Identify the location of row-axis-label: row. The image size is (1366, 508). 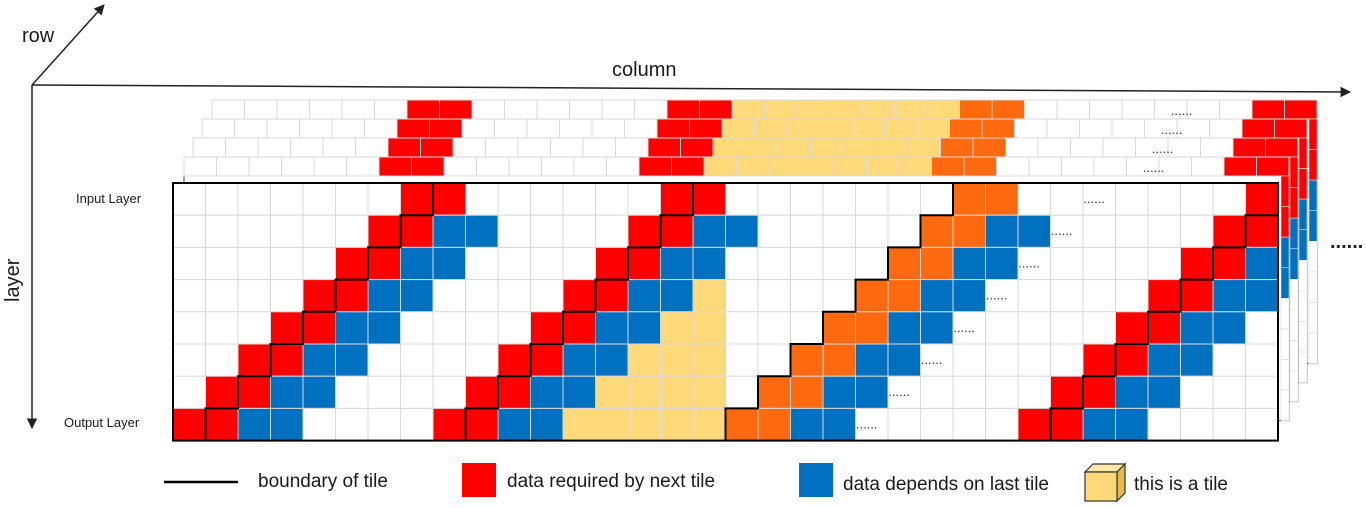
(38, 36).